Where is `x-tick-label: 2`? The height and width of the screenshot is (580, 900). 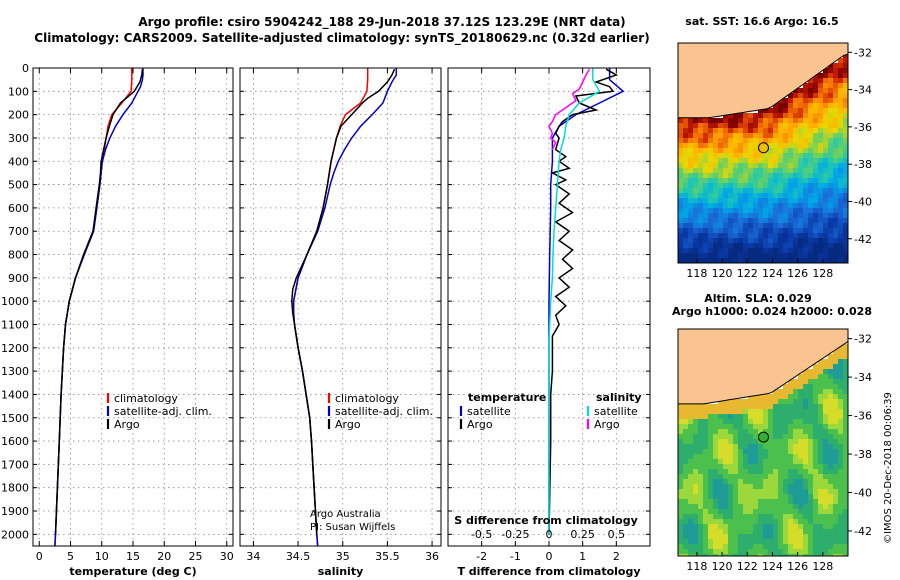 x-tick-label: 2 is located at coordinates (616, 556).